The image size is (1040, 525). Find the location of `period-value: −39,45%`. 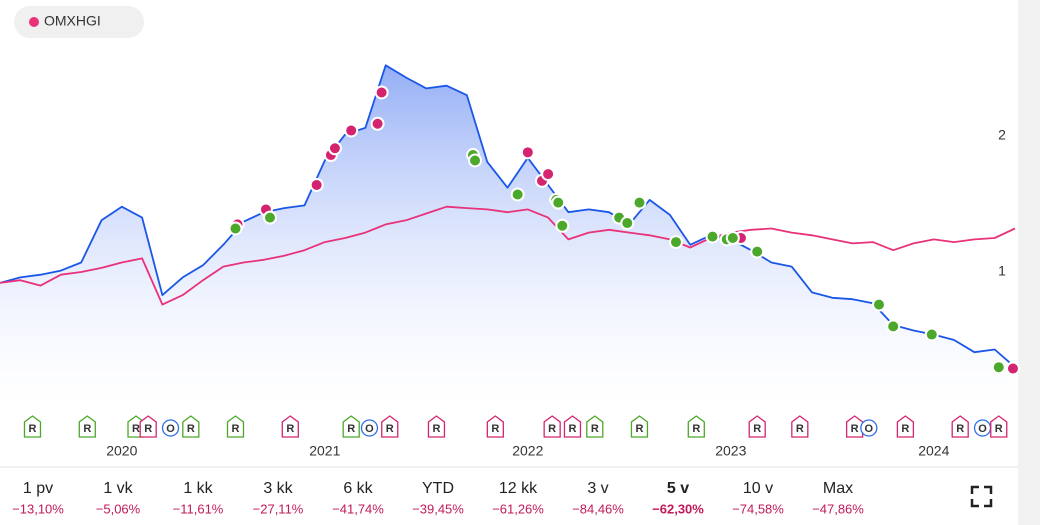

period-value: −39,45% is located at coordinates (438, 508).